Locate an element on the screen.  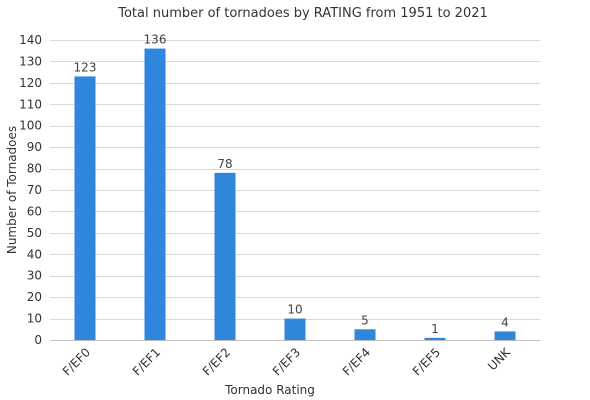
x-tick-label: UNK is located at coordinates (499, 358).